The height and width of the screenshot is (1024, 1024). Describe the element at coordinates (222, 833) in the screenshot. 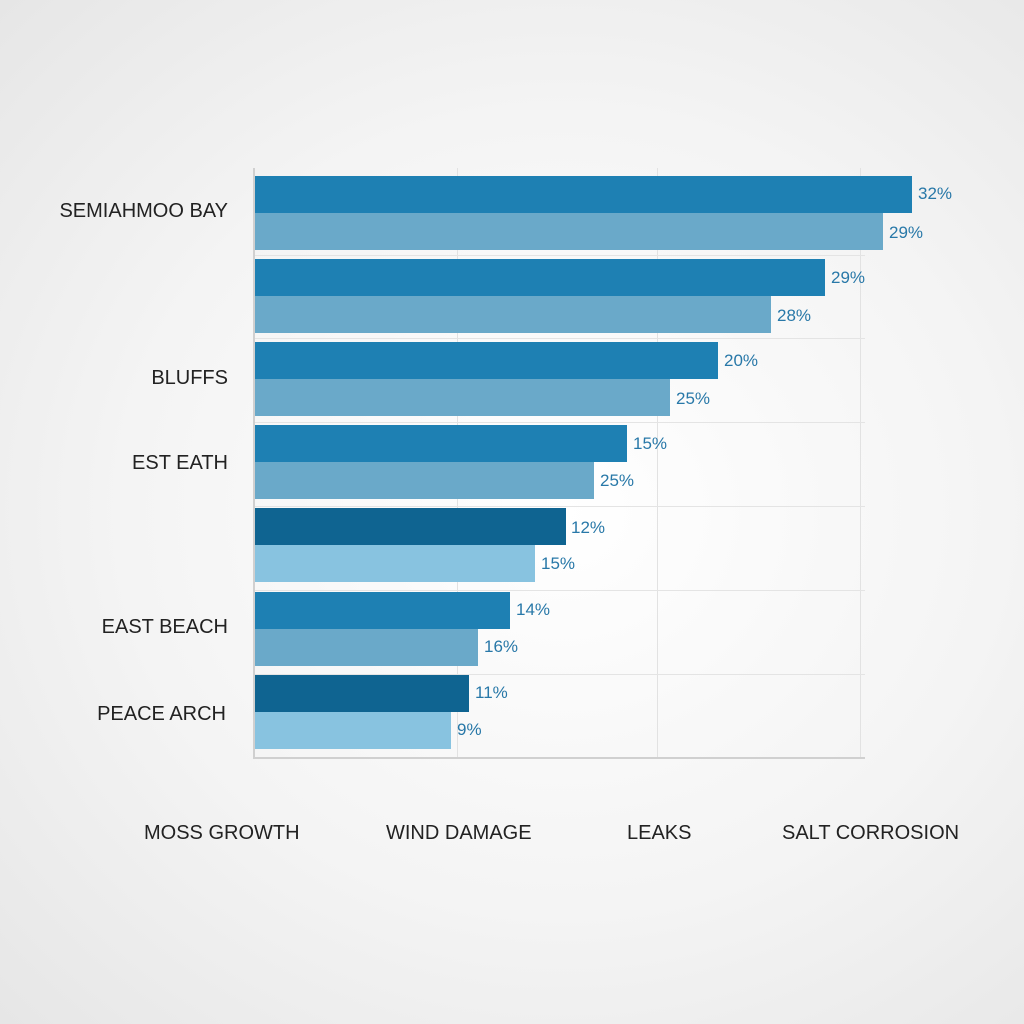

I see `x-axis-label: MOSS GROWTH` at that location.